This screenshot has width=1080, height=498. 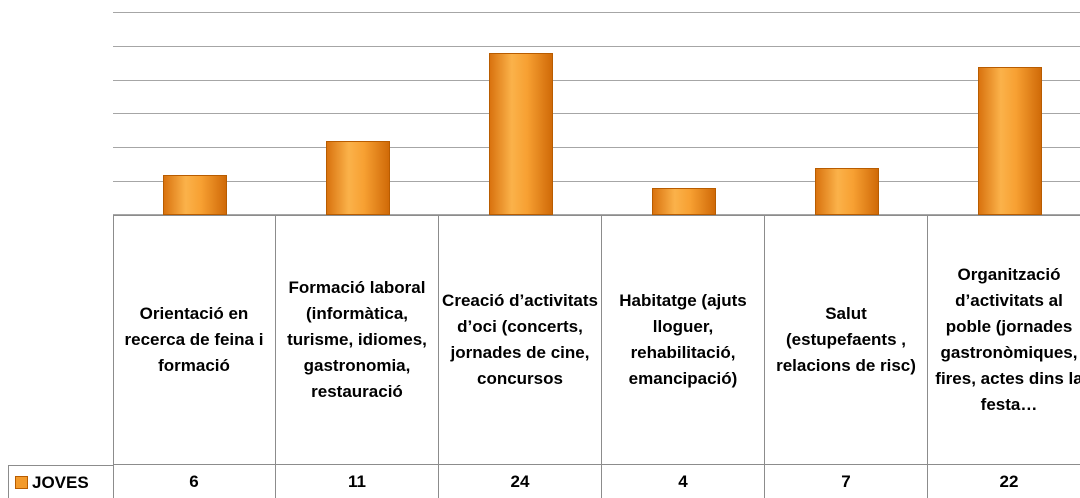 What do you see at coordinates (846, 481) in the screenshot?
I see `value-cell: 7` at bounding box center [846, 481].